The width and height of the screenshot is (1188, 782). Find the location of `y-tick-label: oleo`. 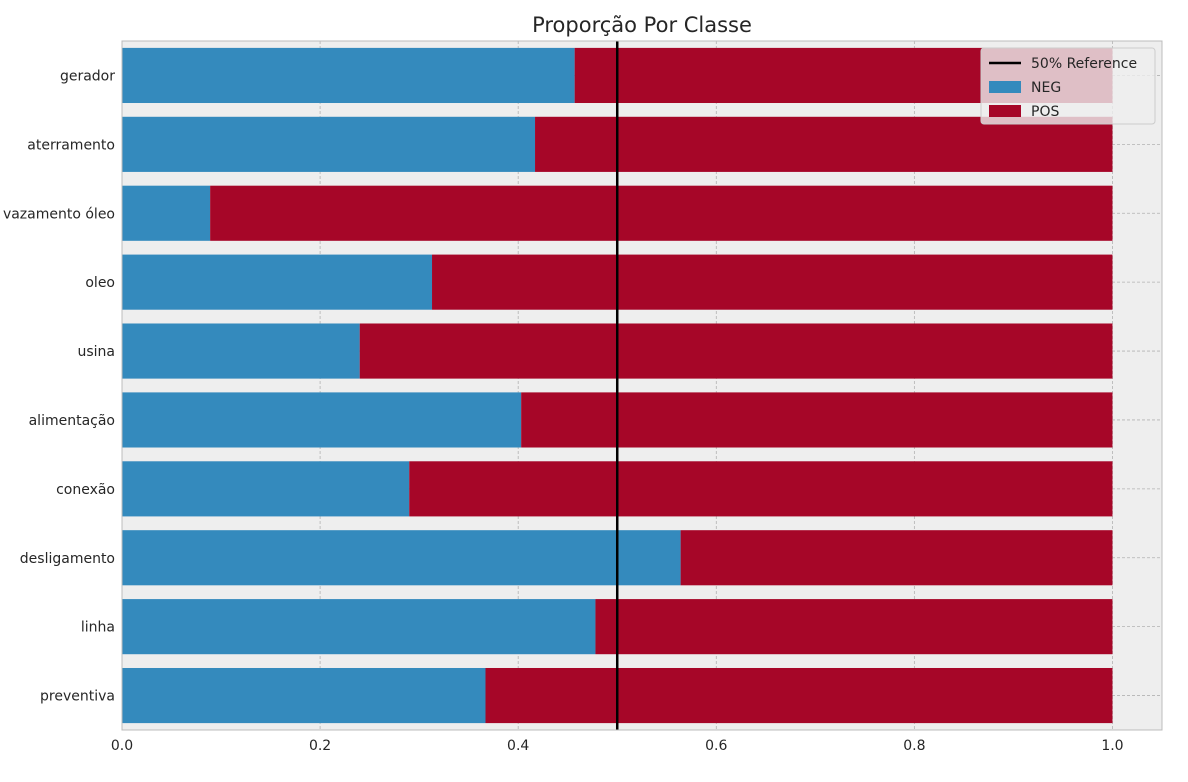

y-tick-label: oleo is located at coordinates (100, 283).